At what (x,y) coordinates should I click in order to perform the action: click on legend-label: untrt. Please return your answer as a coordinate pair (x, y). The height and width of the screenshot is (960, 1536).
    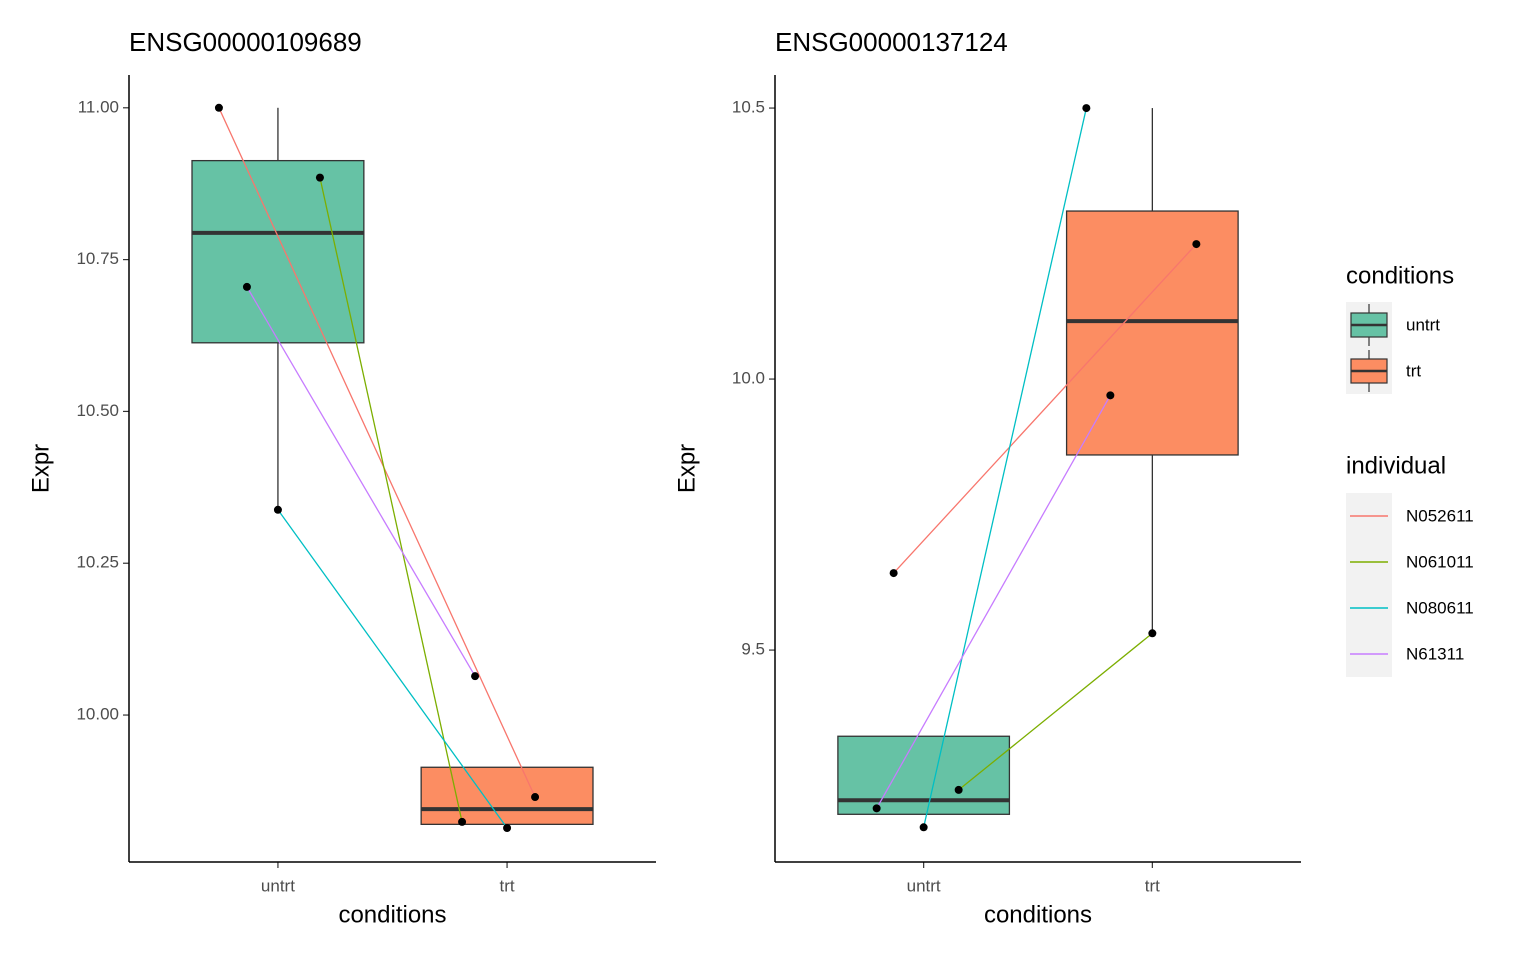
    Looking at the image, I should click on (1423, 324).